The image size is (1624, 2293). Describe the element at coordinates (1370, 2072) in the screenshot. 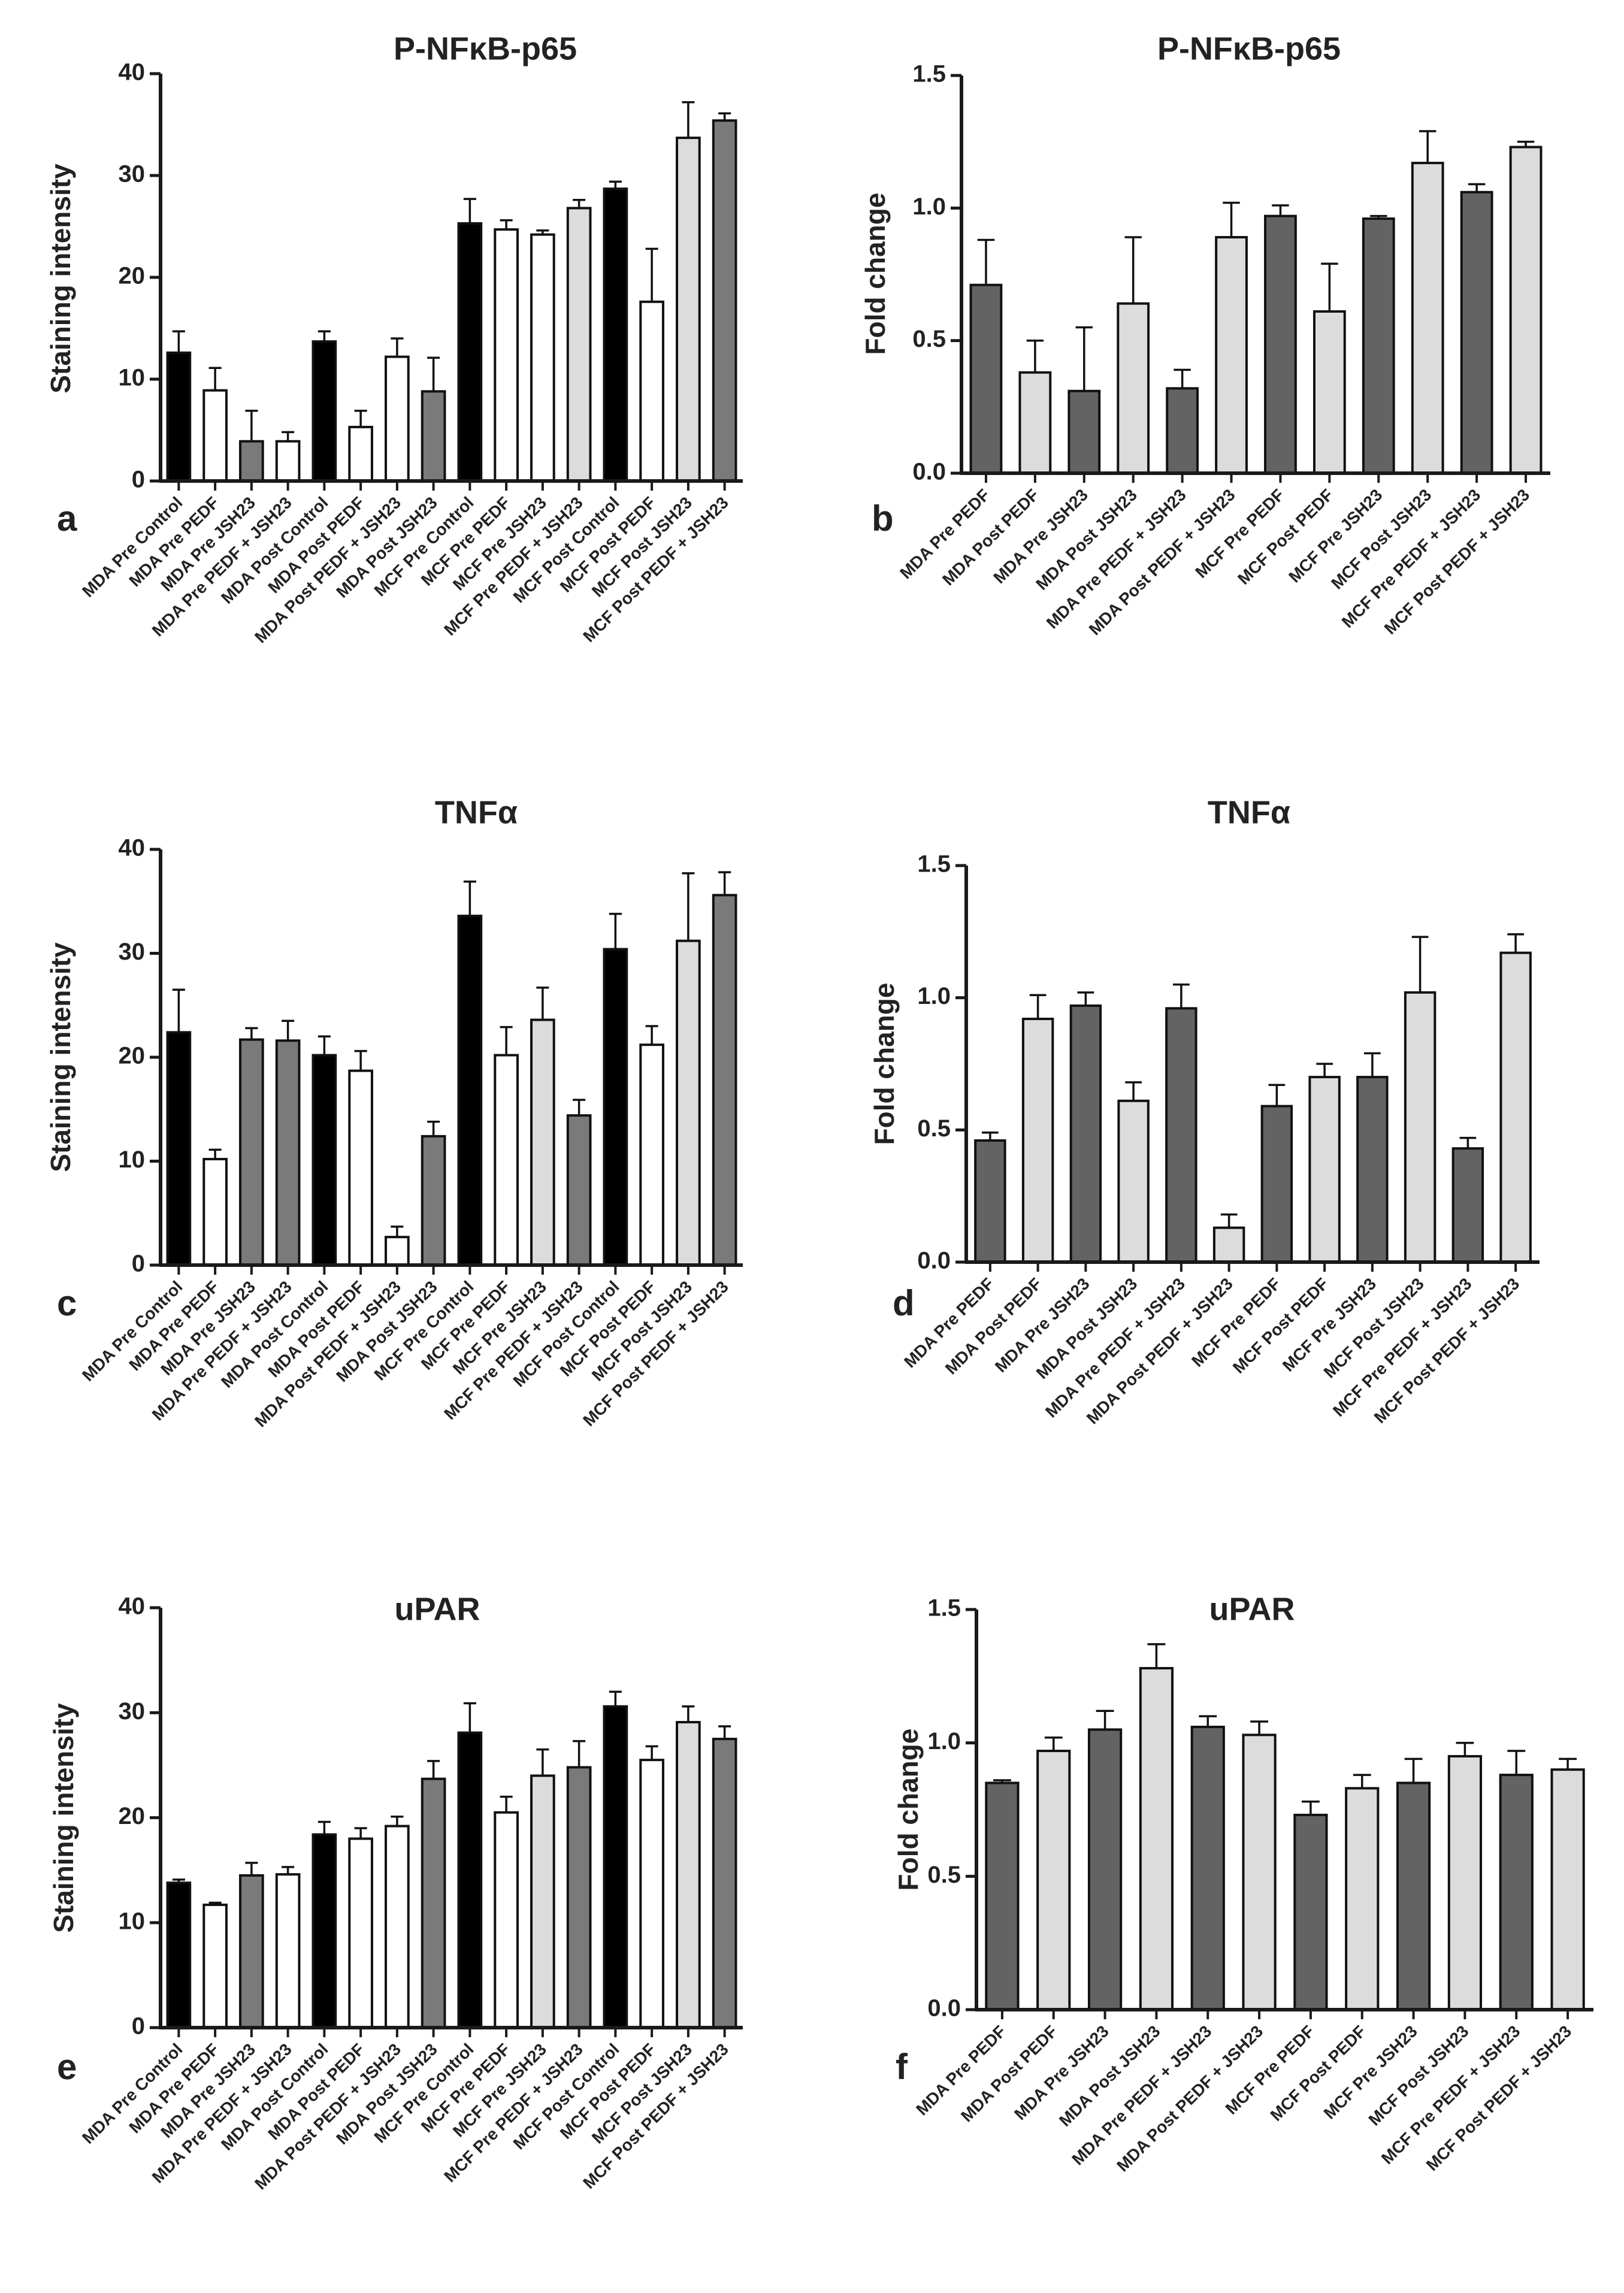

I see `x-tick-label: MCF Pre JSH23` at that location.